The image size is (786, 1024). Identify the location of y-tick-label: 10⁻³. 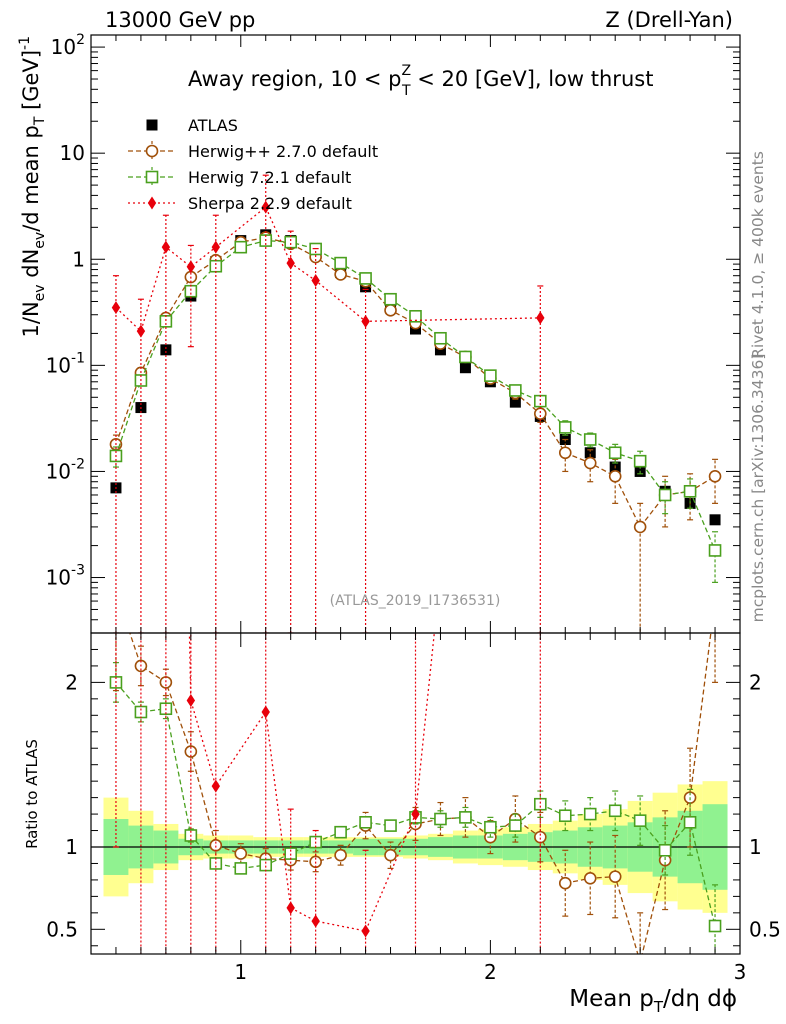
(65, 576).